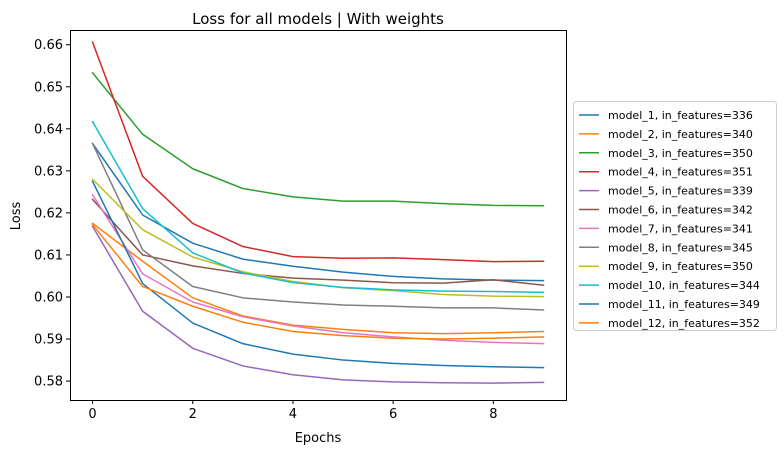 This screenshot has width=784, height=455. What do you see at coordinates (48, 255) in the screenshot?
I see `y-tick-label: 0.61` at bounding box center [48, 255].